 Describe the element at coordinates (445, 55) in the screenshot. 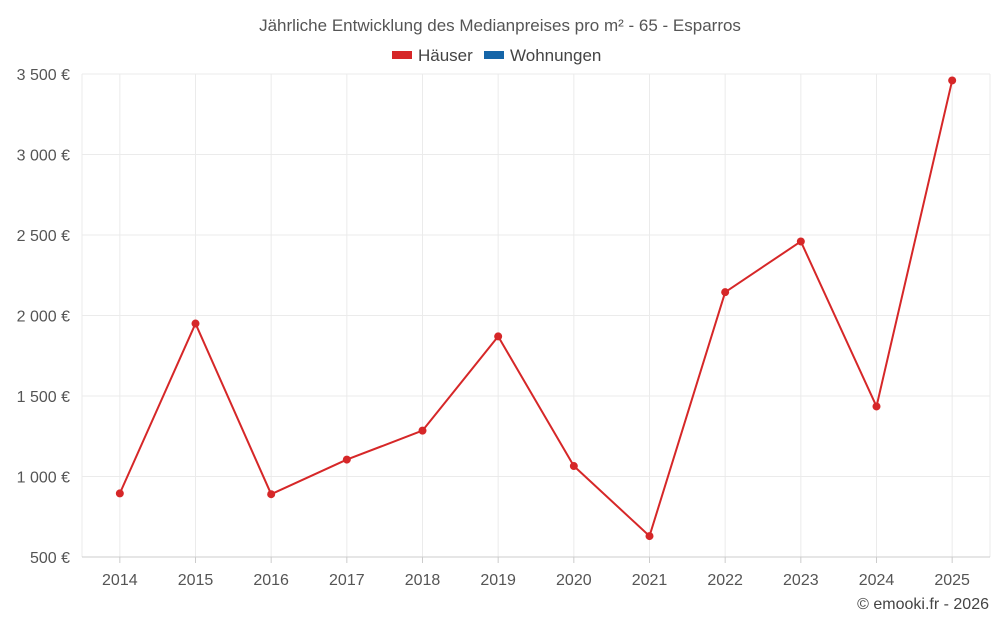

I see `legend-label-haeuser: Häuser` at that location.